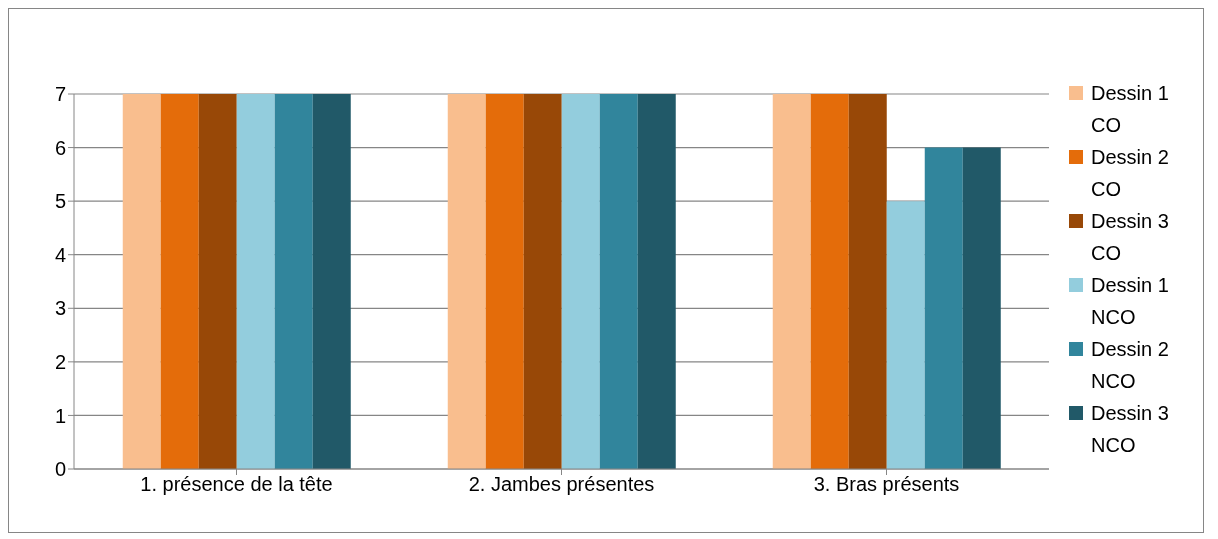  Describe the element at coordinates (60, 469) in the screenshot. I see `y-tick-label: 0` at that location.